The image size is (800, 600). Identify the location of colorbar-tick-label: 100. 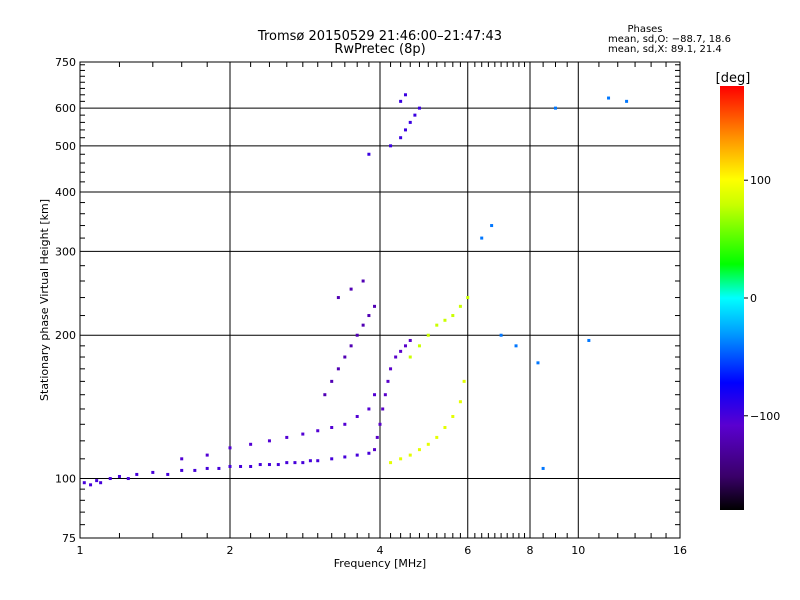
(760, 180).